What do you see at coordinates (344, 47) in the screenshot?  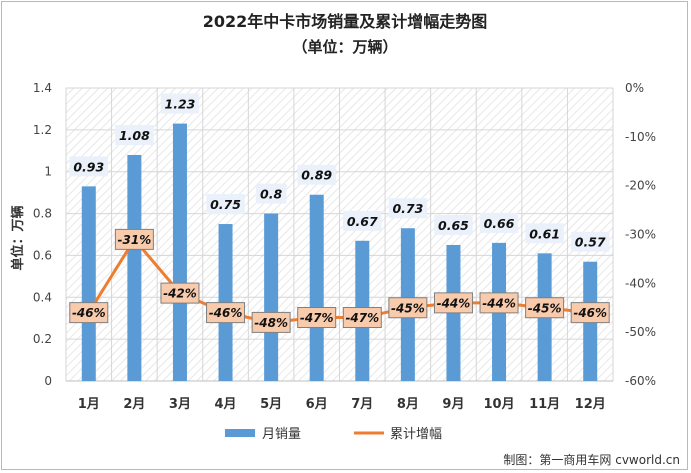 I see `chart-subtitle: （单位：万辆）` at bounding box center [344, 47].